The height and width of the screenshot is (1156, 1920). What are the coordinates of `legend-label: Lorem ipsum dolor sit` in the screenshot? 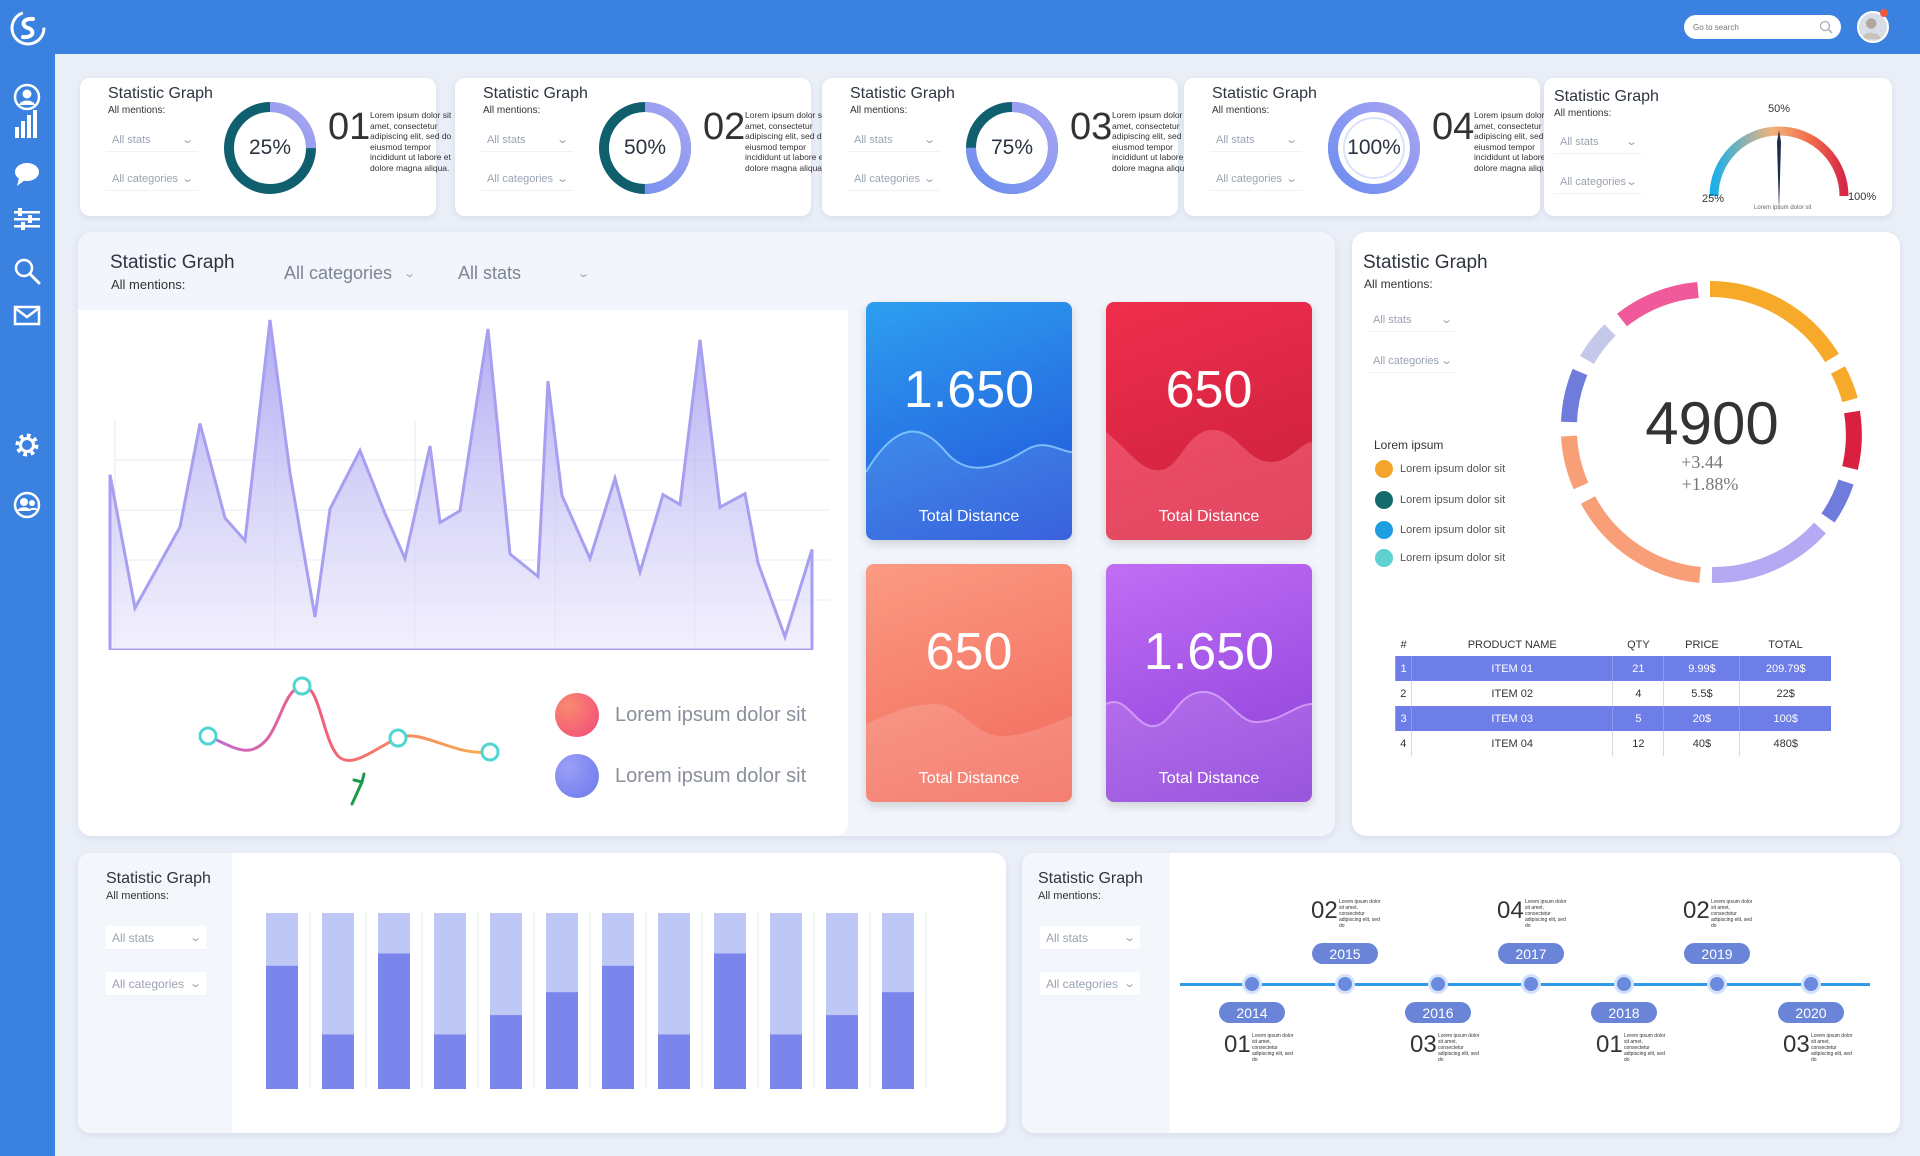 It's located at (1453, 469).